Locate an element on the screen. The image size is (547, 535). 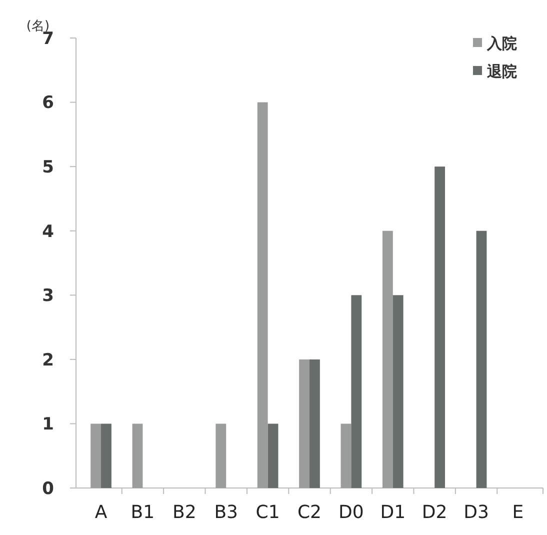
y-tick-label: 1 is located at coordinates (48, 424).